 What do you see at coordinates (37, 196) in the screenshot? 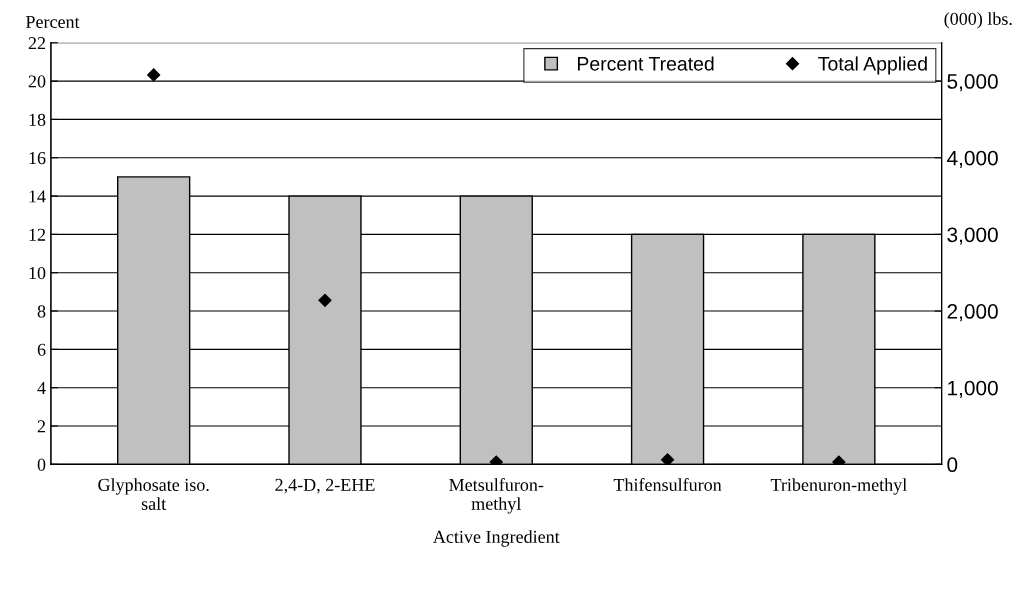
I see `y-tick-label: 14` at bounding box center [37, 196].